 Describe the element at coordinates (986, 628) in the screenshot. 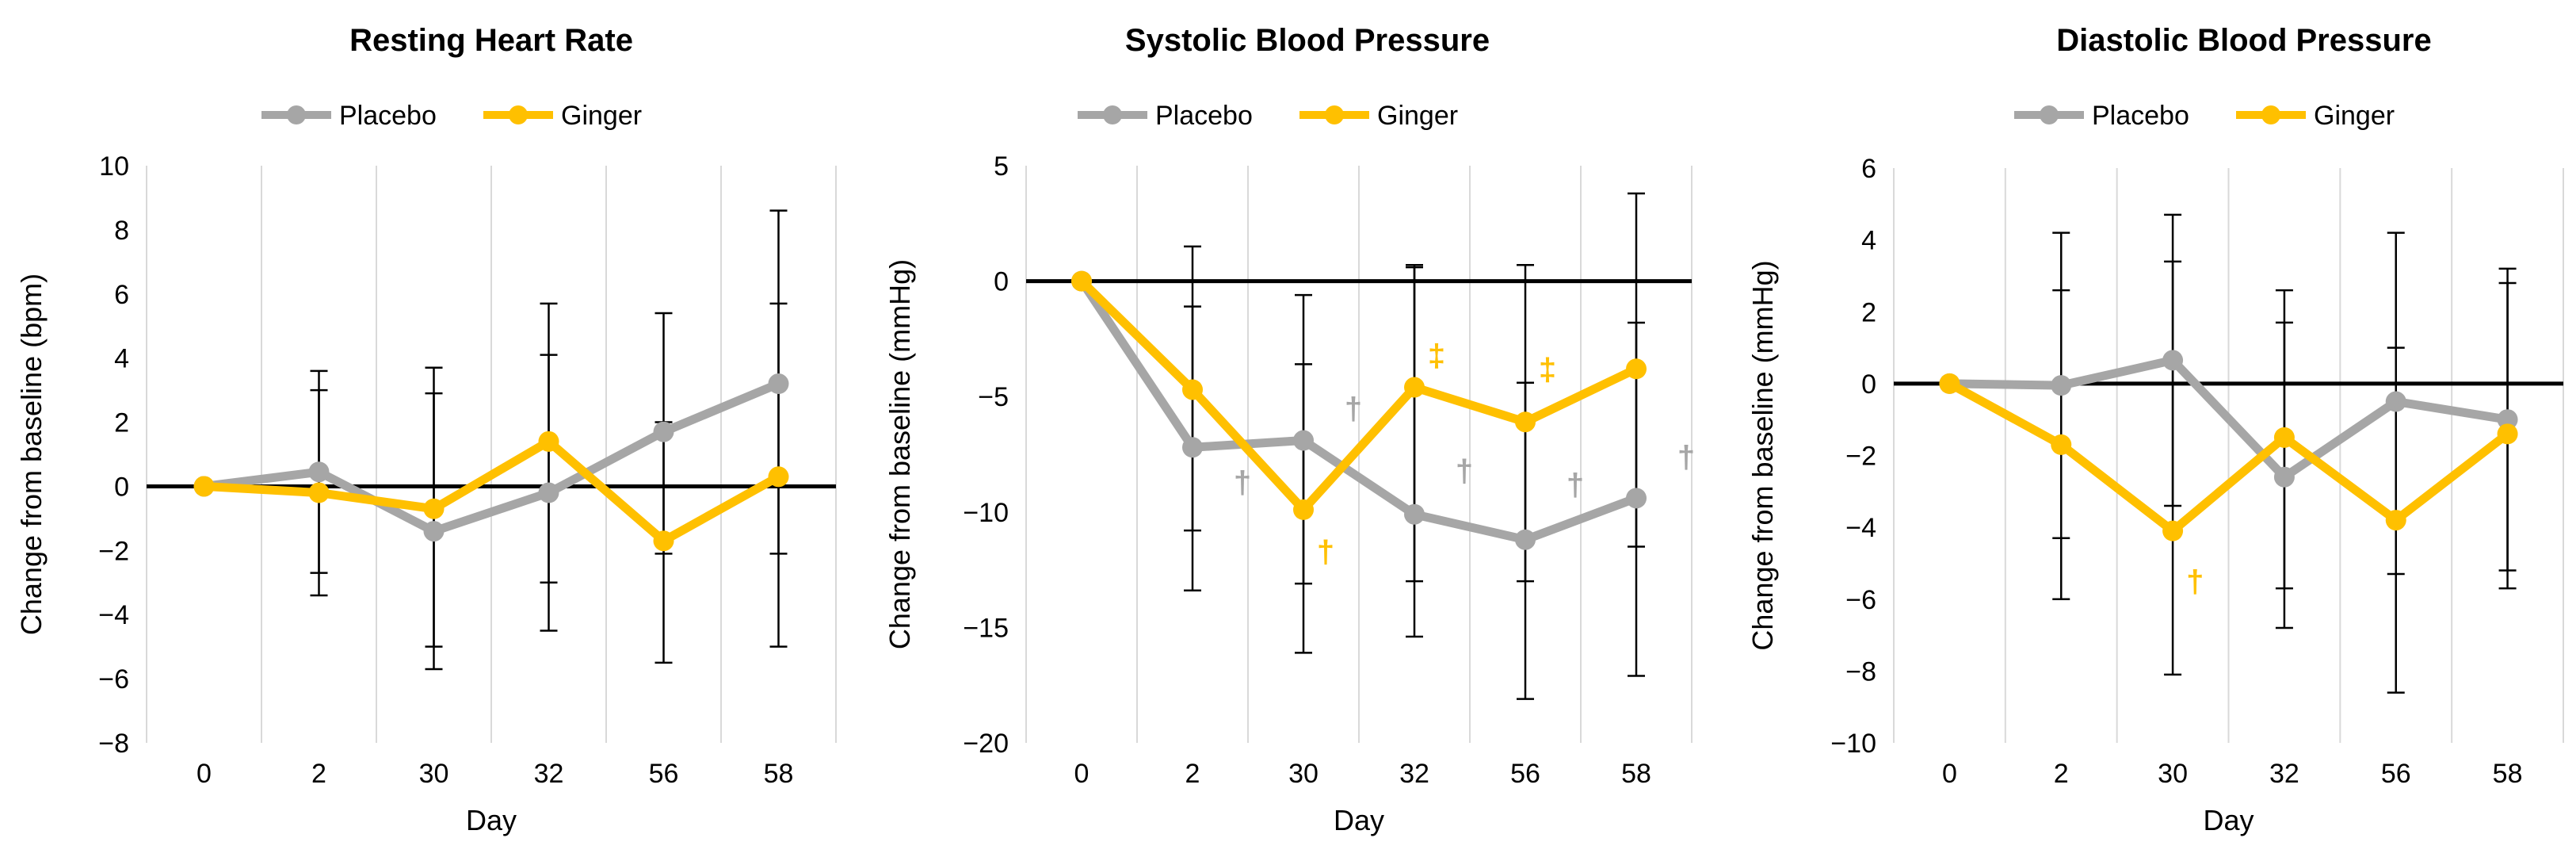

I see `y-tick-label: −15` at that location.